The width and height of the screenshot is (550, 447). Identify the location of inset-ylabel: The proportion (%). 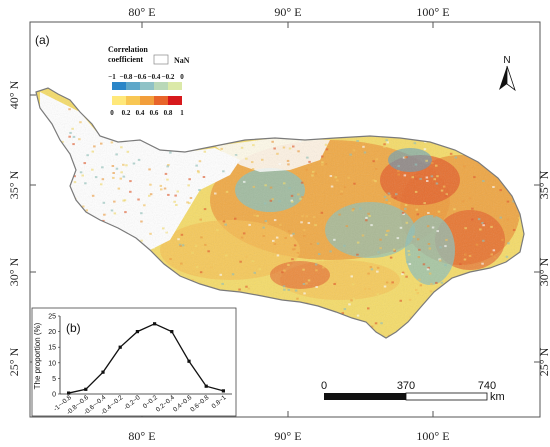
(37, 355).